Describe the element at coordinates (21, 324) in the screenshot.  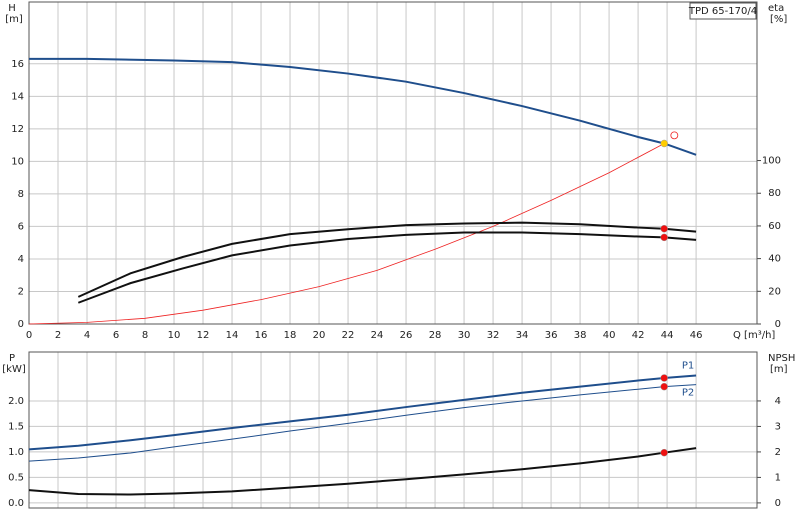
I see `y-tick-label: 0` at that location.